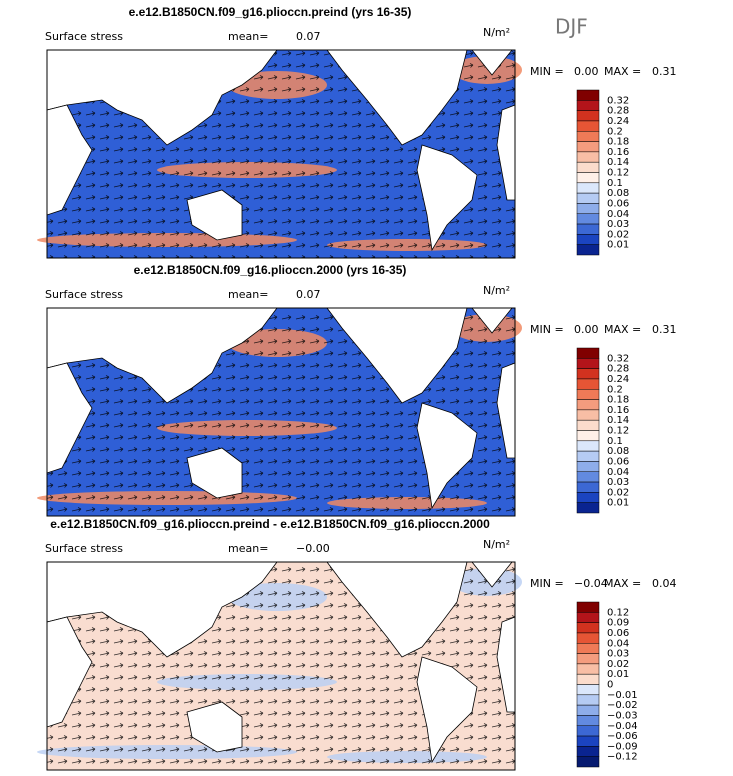  What do you see at coordinates (615, 131) in the screenshot?
I see `colorbar-label: 0.2` at bounding box center [615, 131].